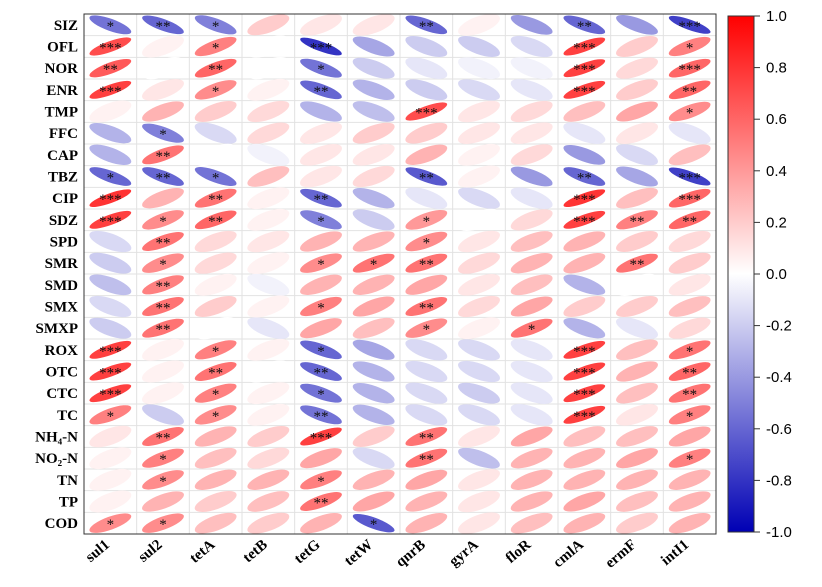  Describe the element at coordinates (65, 199) in the screenshot. I see `row-label: CIP` at that location.